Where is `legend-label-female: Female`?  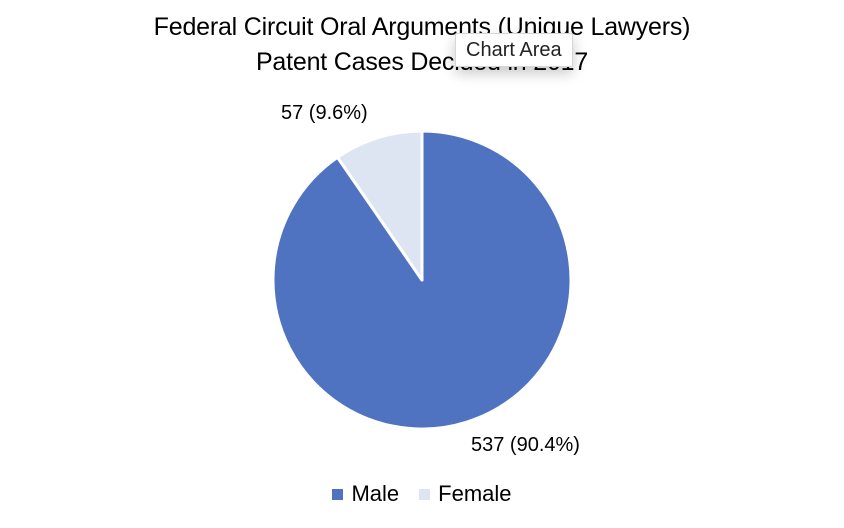 legend-label-female: Female is located at coordinates (475, 493).